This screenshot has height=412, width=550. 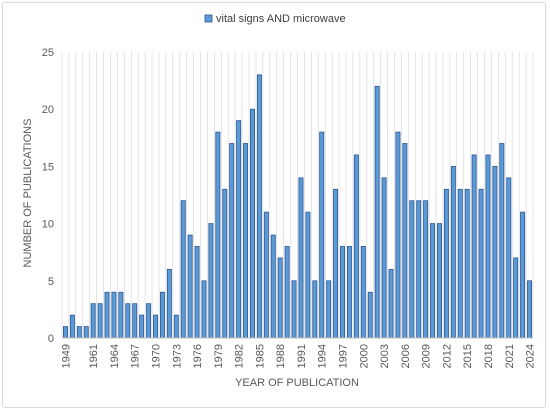 What do you see at coordinates (489, 356) in the screenshot?
I see `x-tick-label: 2018` at bounding box center [489, 356].